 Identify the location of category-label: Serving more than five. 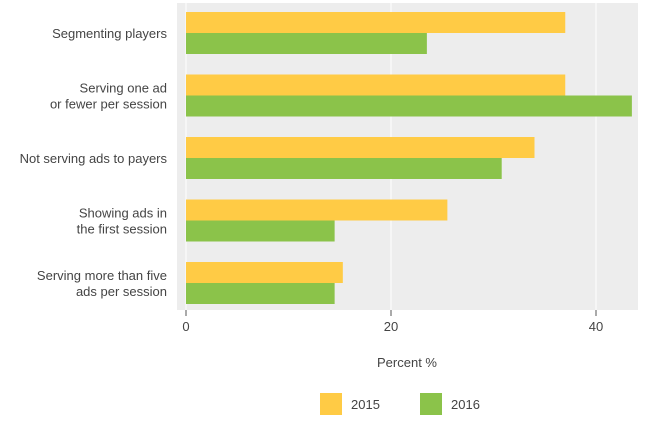
(102, 275).